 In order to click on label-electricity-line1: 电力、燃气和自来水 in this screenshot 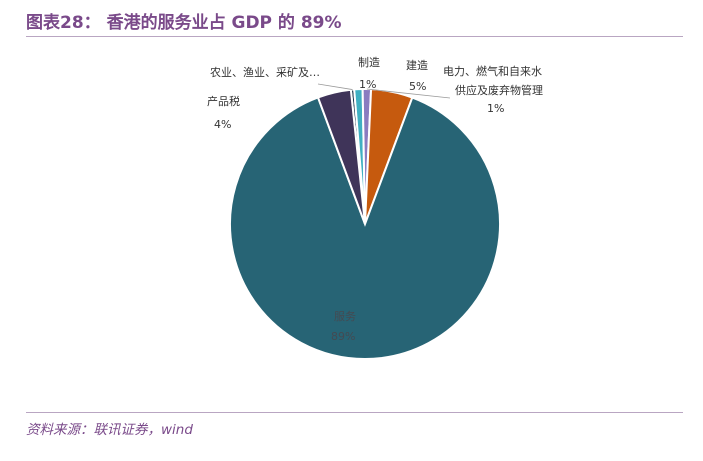, I will do `click(492, 71)`.